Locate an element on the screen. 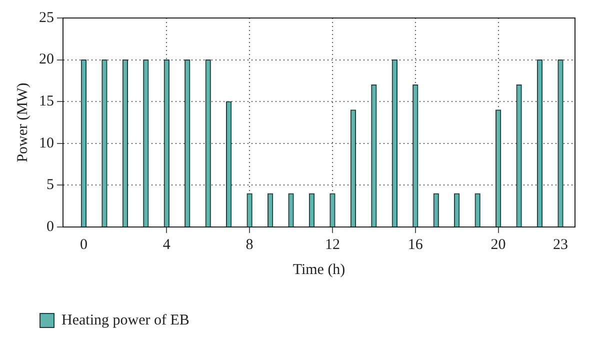 The width and height of the screenshot is (600, 348). x-axis-title: Time (h) is located at coordinates (319, 270).